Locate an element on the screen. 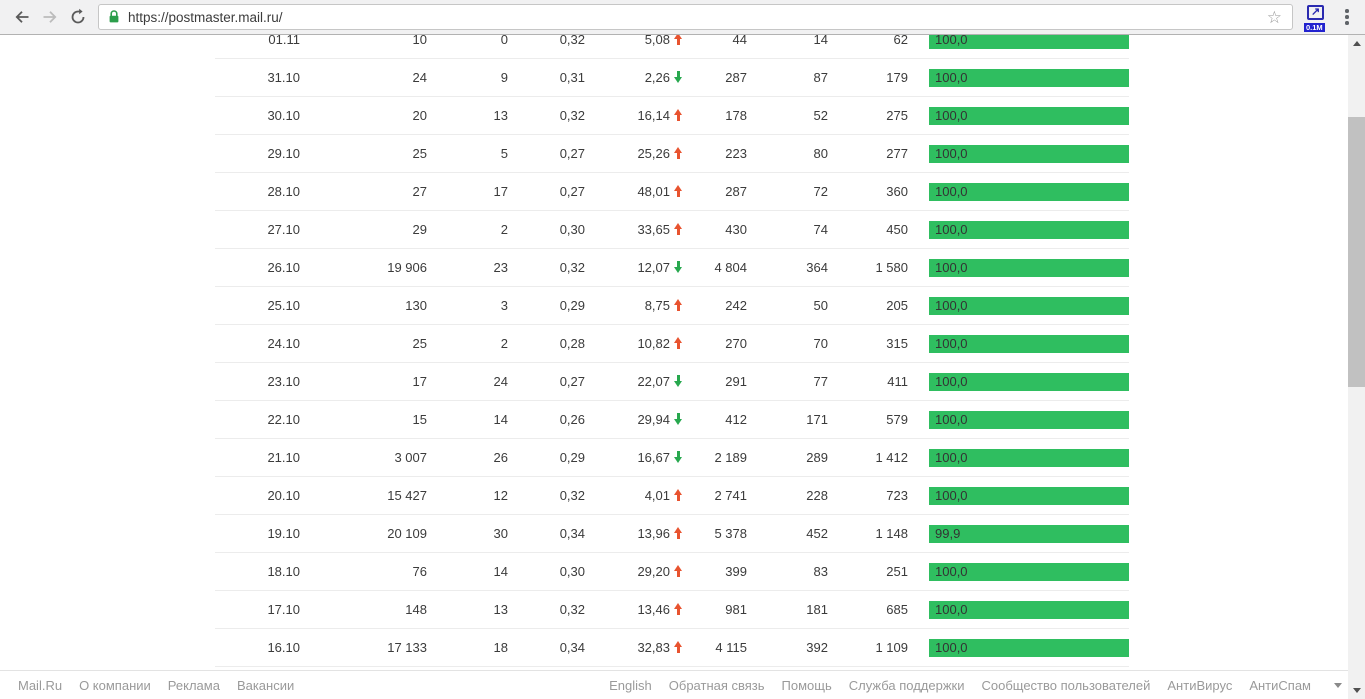 The width and height of the screenshot is (1365, 699). cell-value: 1 109 is located at coordinates (891, 647).